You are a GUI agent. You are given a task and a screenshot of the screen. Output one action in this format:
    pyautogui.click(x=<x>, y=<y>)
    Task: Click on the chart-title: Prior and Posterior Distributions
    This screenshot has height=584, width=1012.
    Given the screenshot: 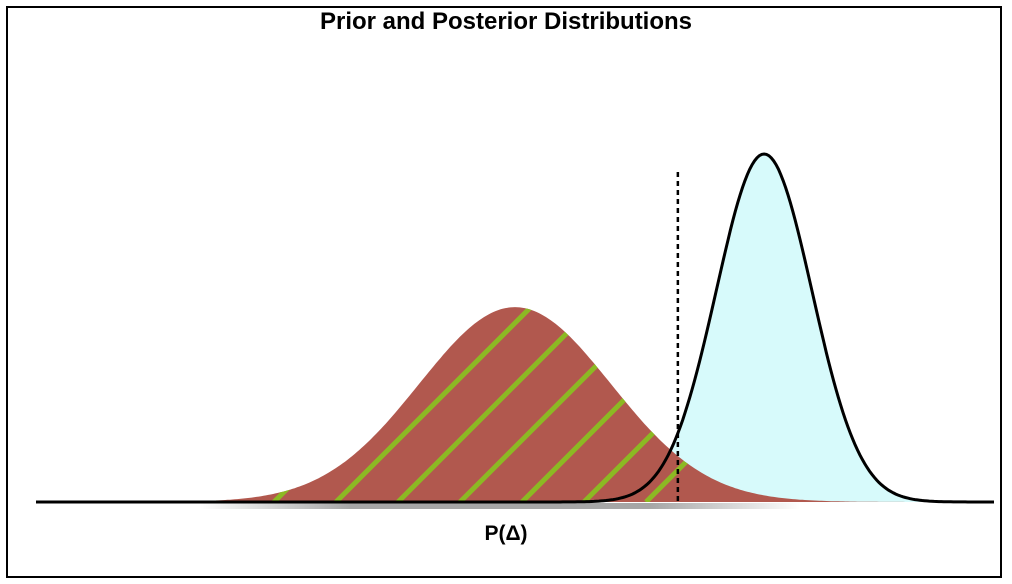 What is the action you would take?
    pyautogui.click(x=506, y=21)
    